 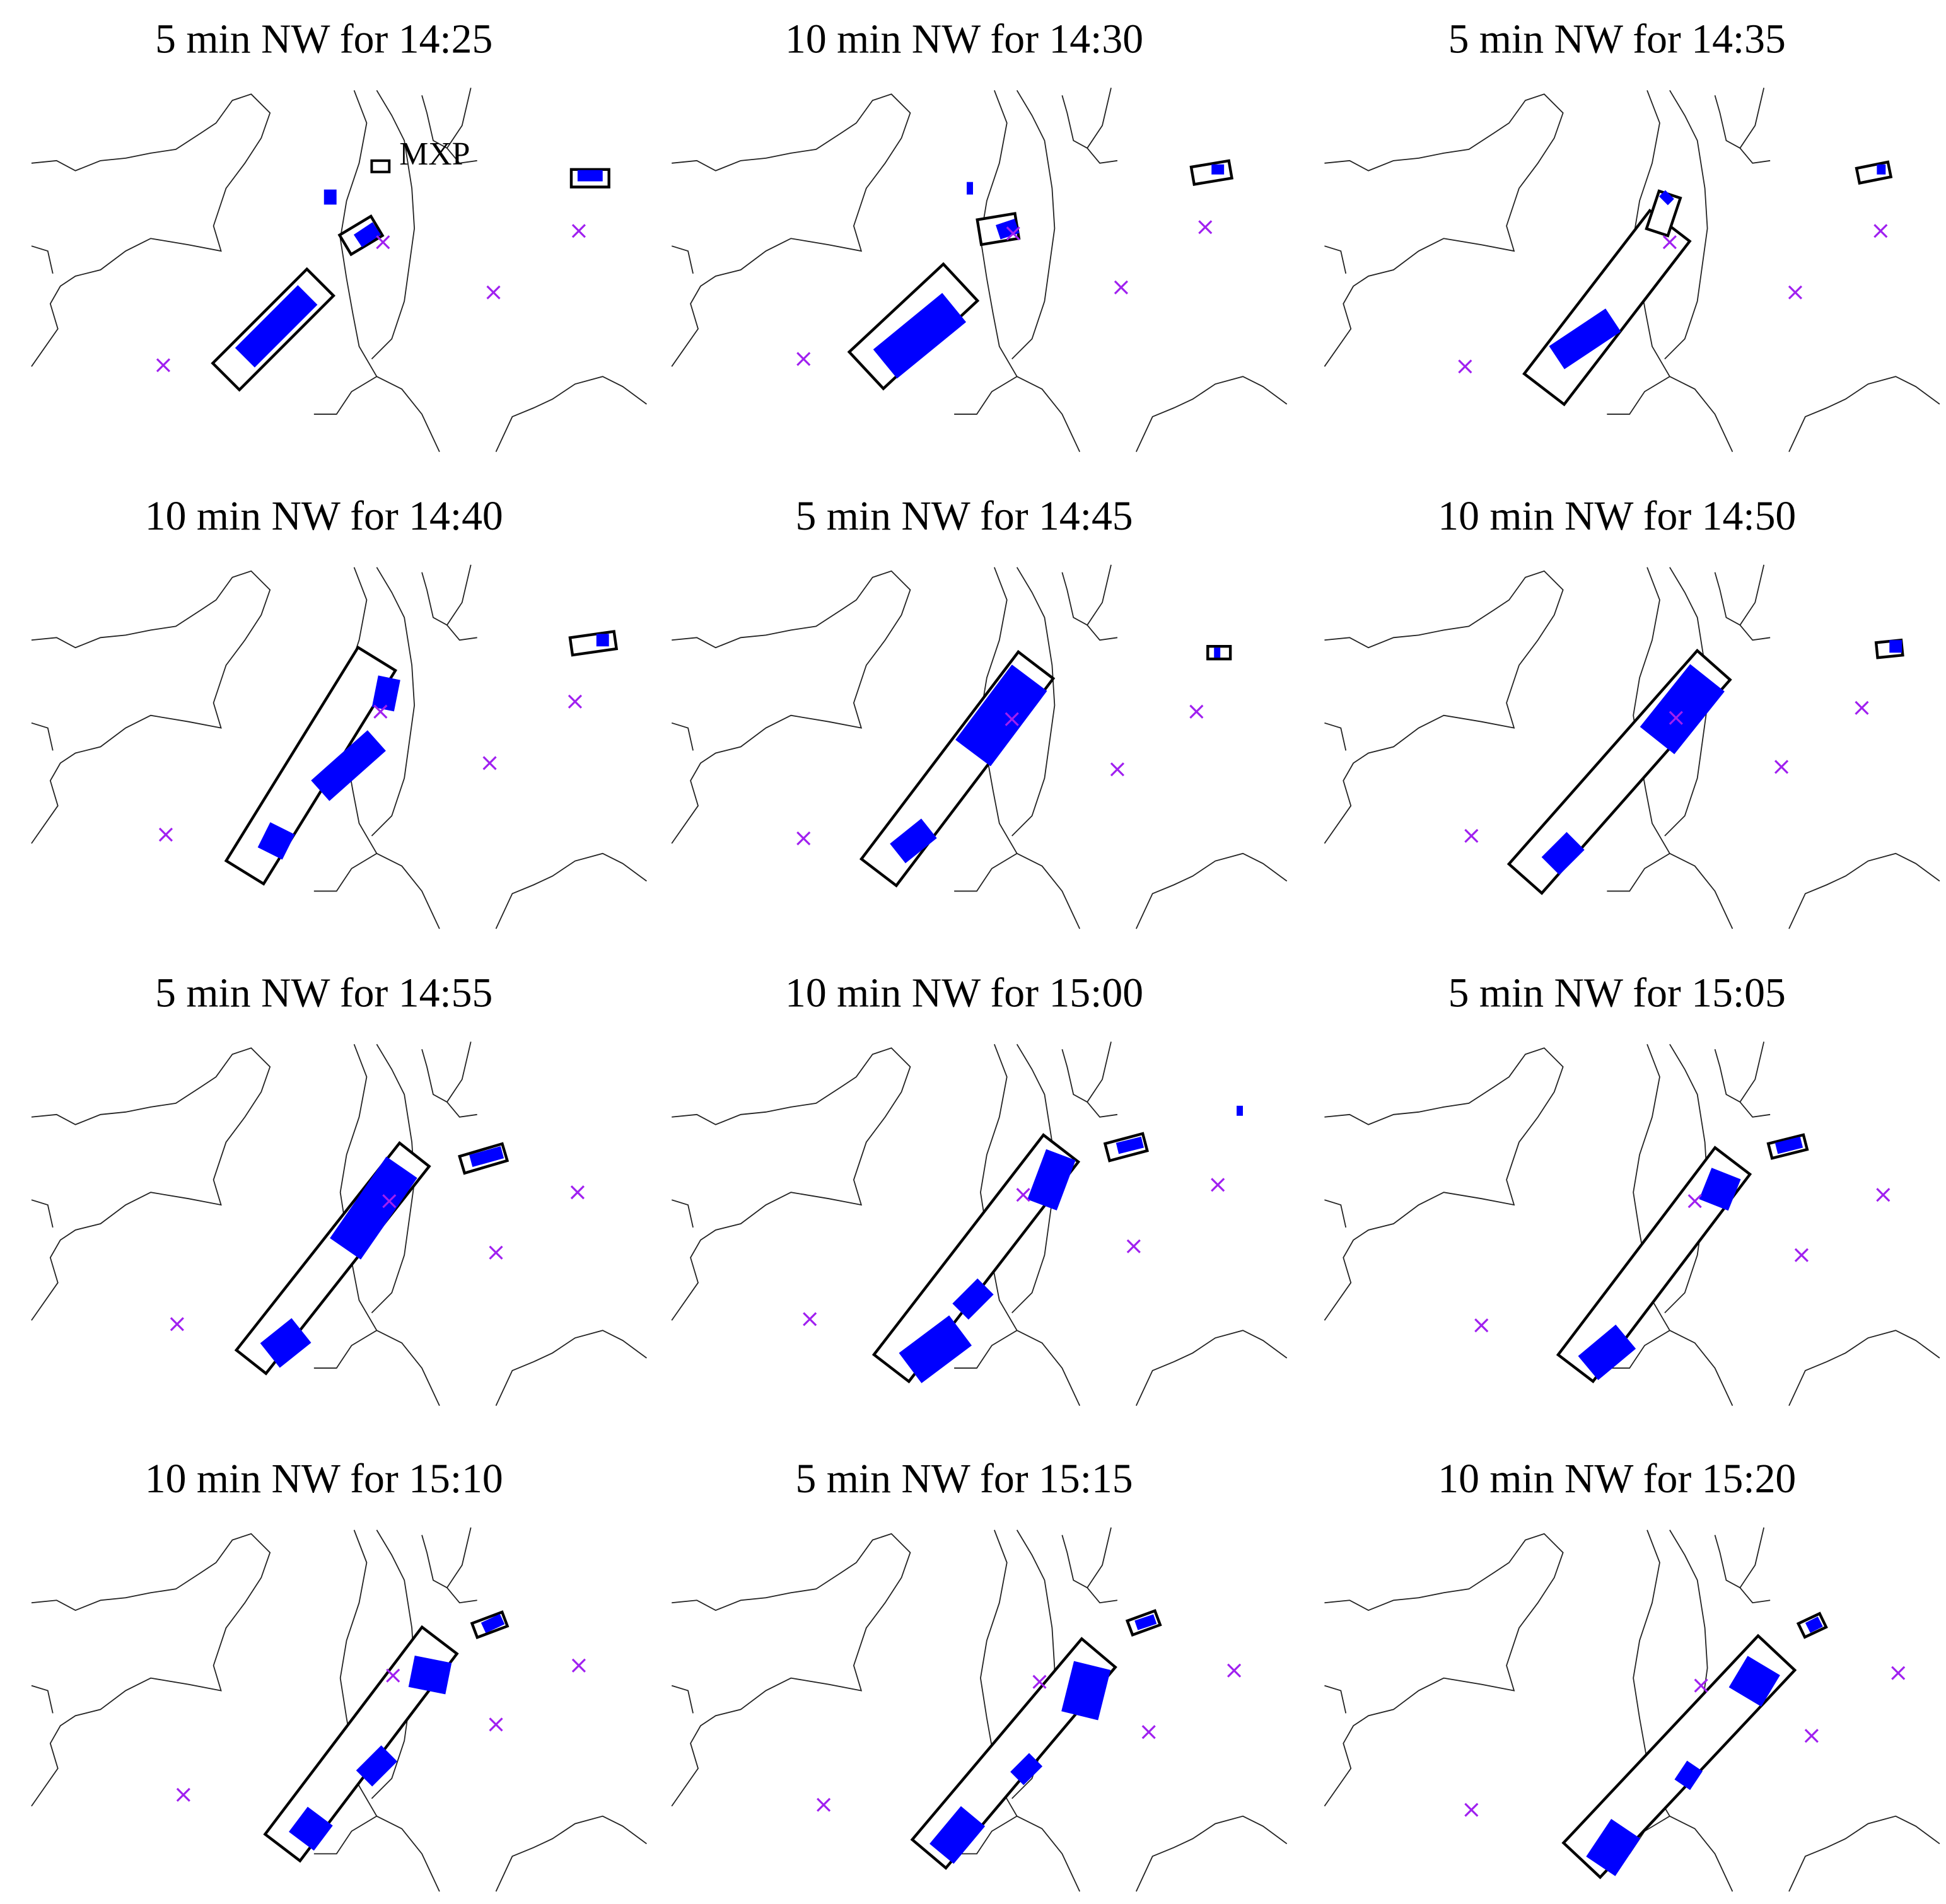 I want to click on map-panel: 10 min NW for 15:20, so click(x=1632, y=1674).